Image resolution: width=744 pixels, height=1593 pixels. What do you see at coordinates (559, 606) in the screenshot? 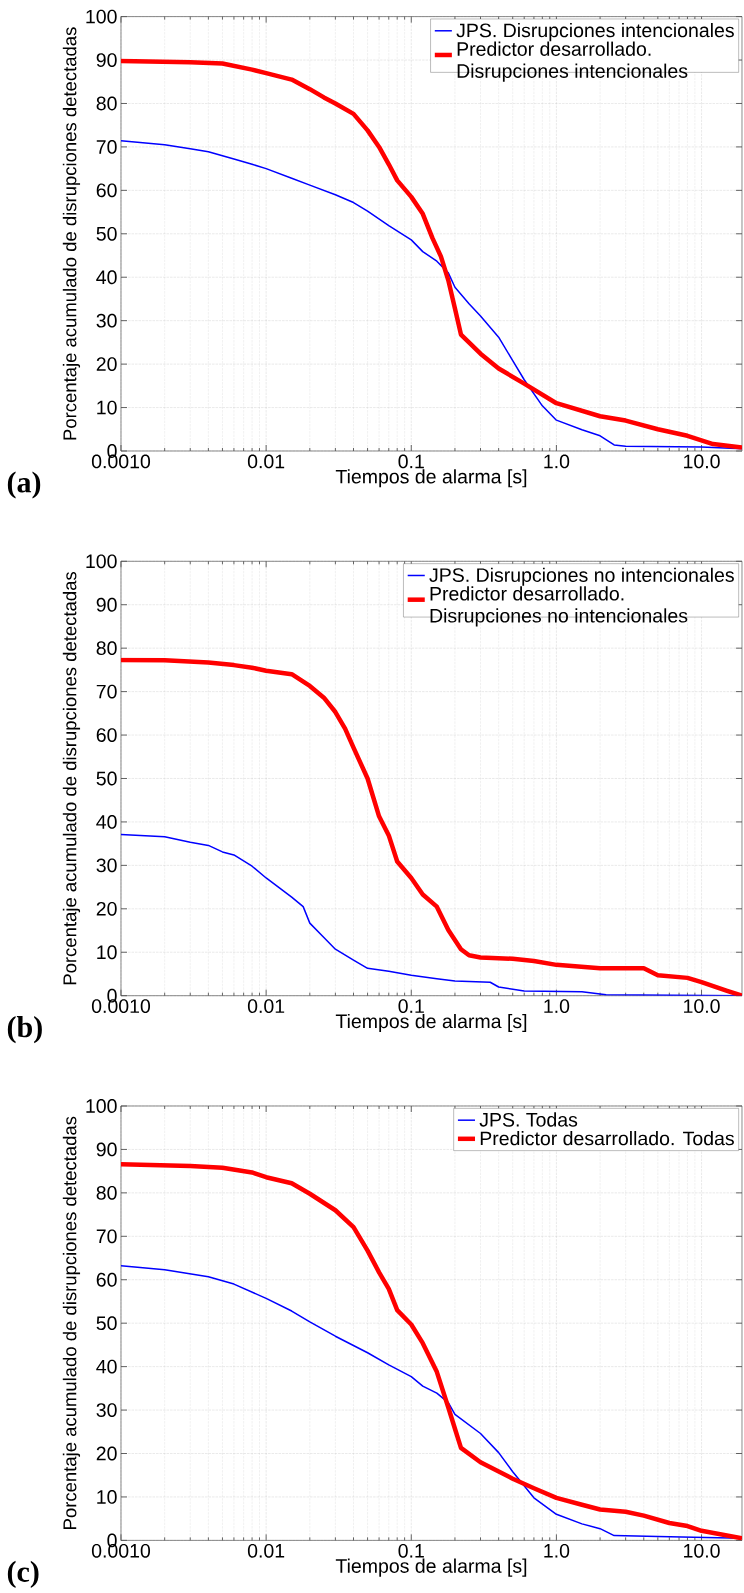
I see `legend-label: Predictor desarrollado. Disrupciones no intencionales` at bounding box center [559, 606].